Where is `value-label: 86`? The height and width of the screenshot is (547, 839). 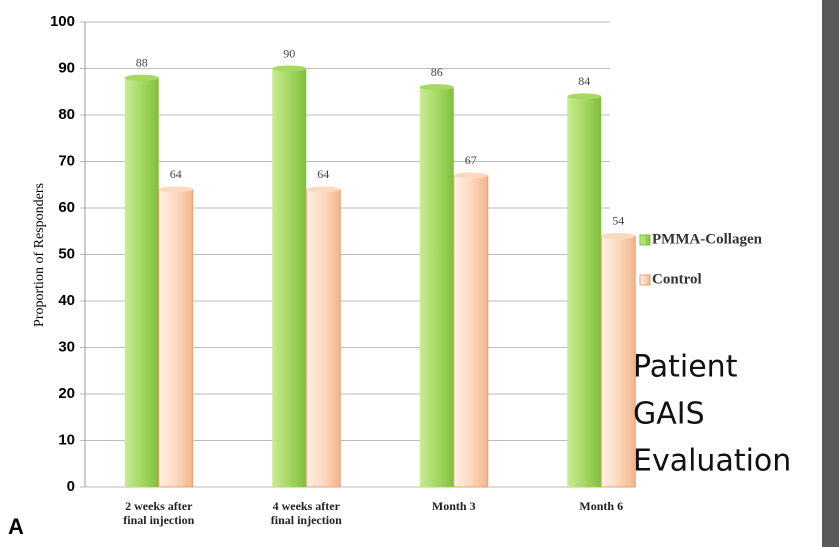 value-label: 86 is located at coordinates (437, 72).